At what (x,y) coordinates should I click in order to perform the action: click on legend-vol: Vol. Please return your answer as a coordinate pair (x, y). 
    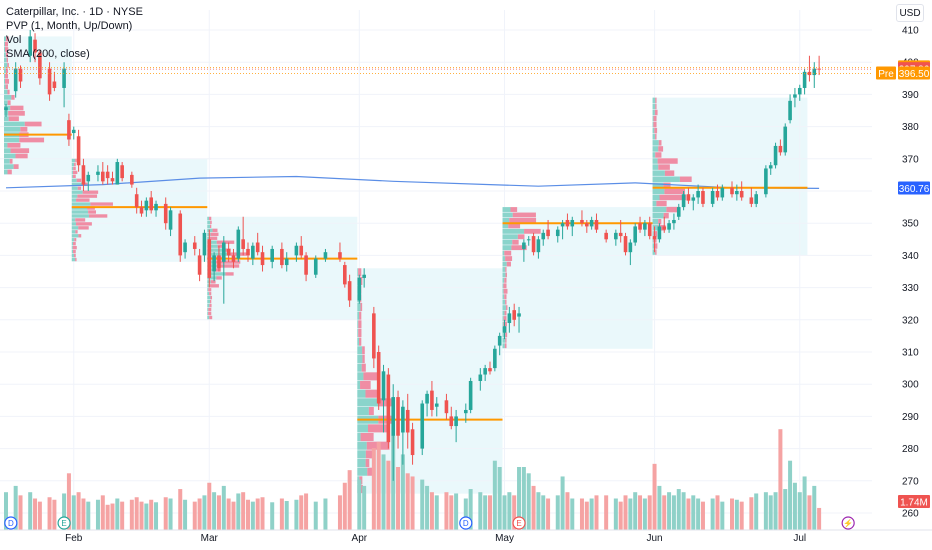
    Looking at the image, I should click on (14, 40).